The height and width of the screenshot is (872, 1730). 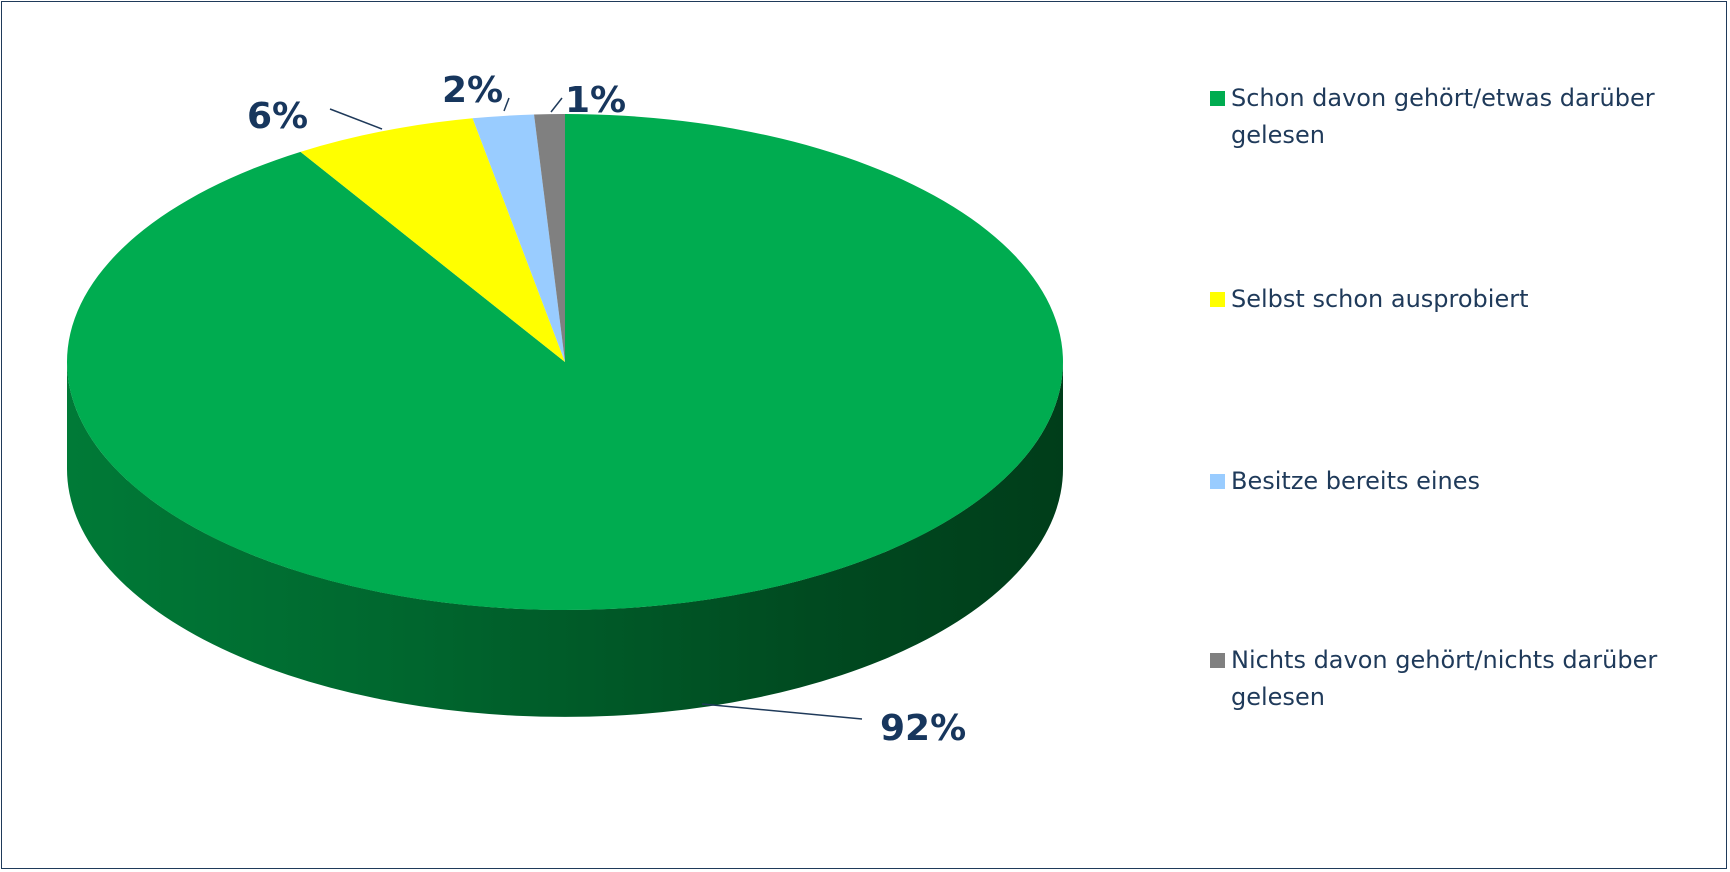 What do you see at coordinates (1380, 299) in the screenshot?
I see `legend-label-tried: Selbst schon ausprobiert` at bounding box center [1380, 299].